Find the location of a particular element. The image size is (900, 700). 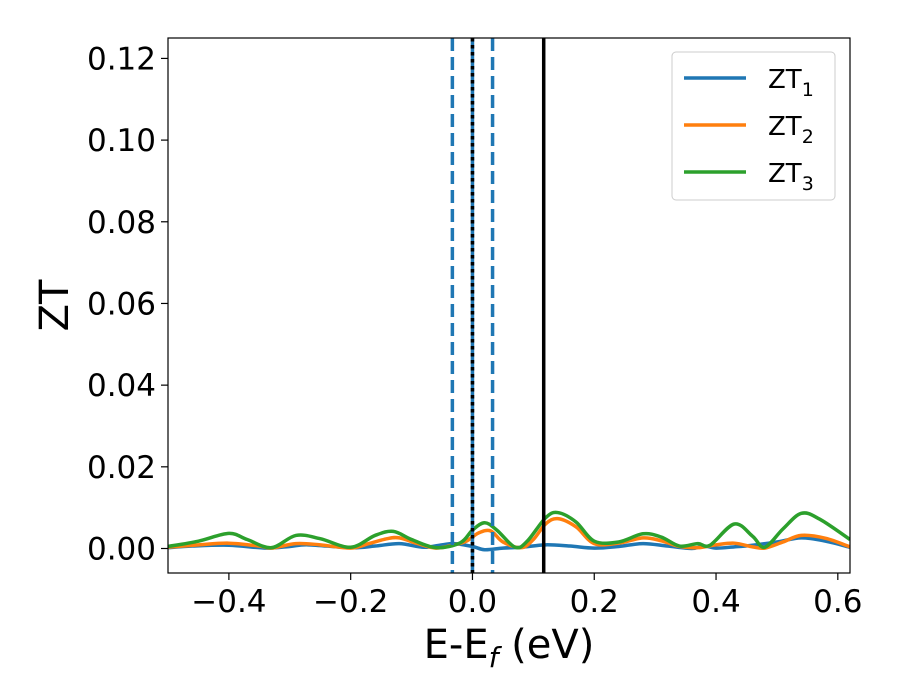

x-tick-label: 0.0 is located at coordinates (472, 602).